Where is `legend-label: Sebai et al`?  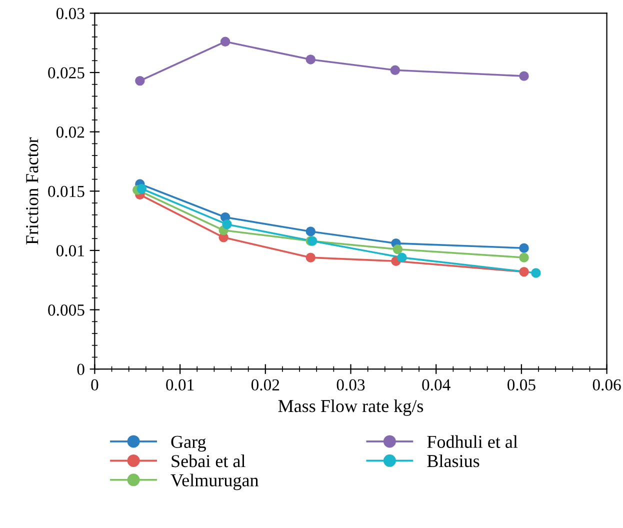
legend-label: Sebai et al is located at coordinates (209, 461).